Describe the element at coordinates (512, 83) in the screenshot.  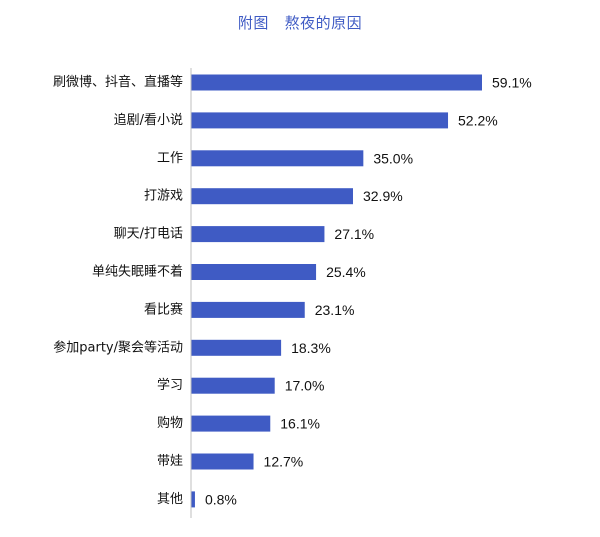
I see `value-label: 59.1%` at that location.